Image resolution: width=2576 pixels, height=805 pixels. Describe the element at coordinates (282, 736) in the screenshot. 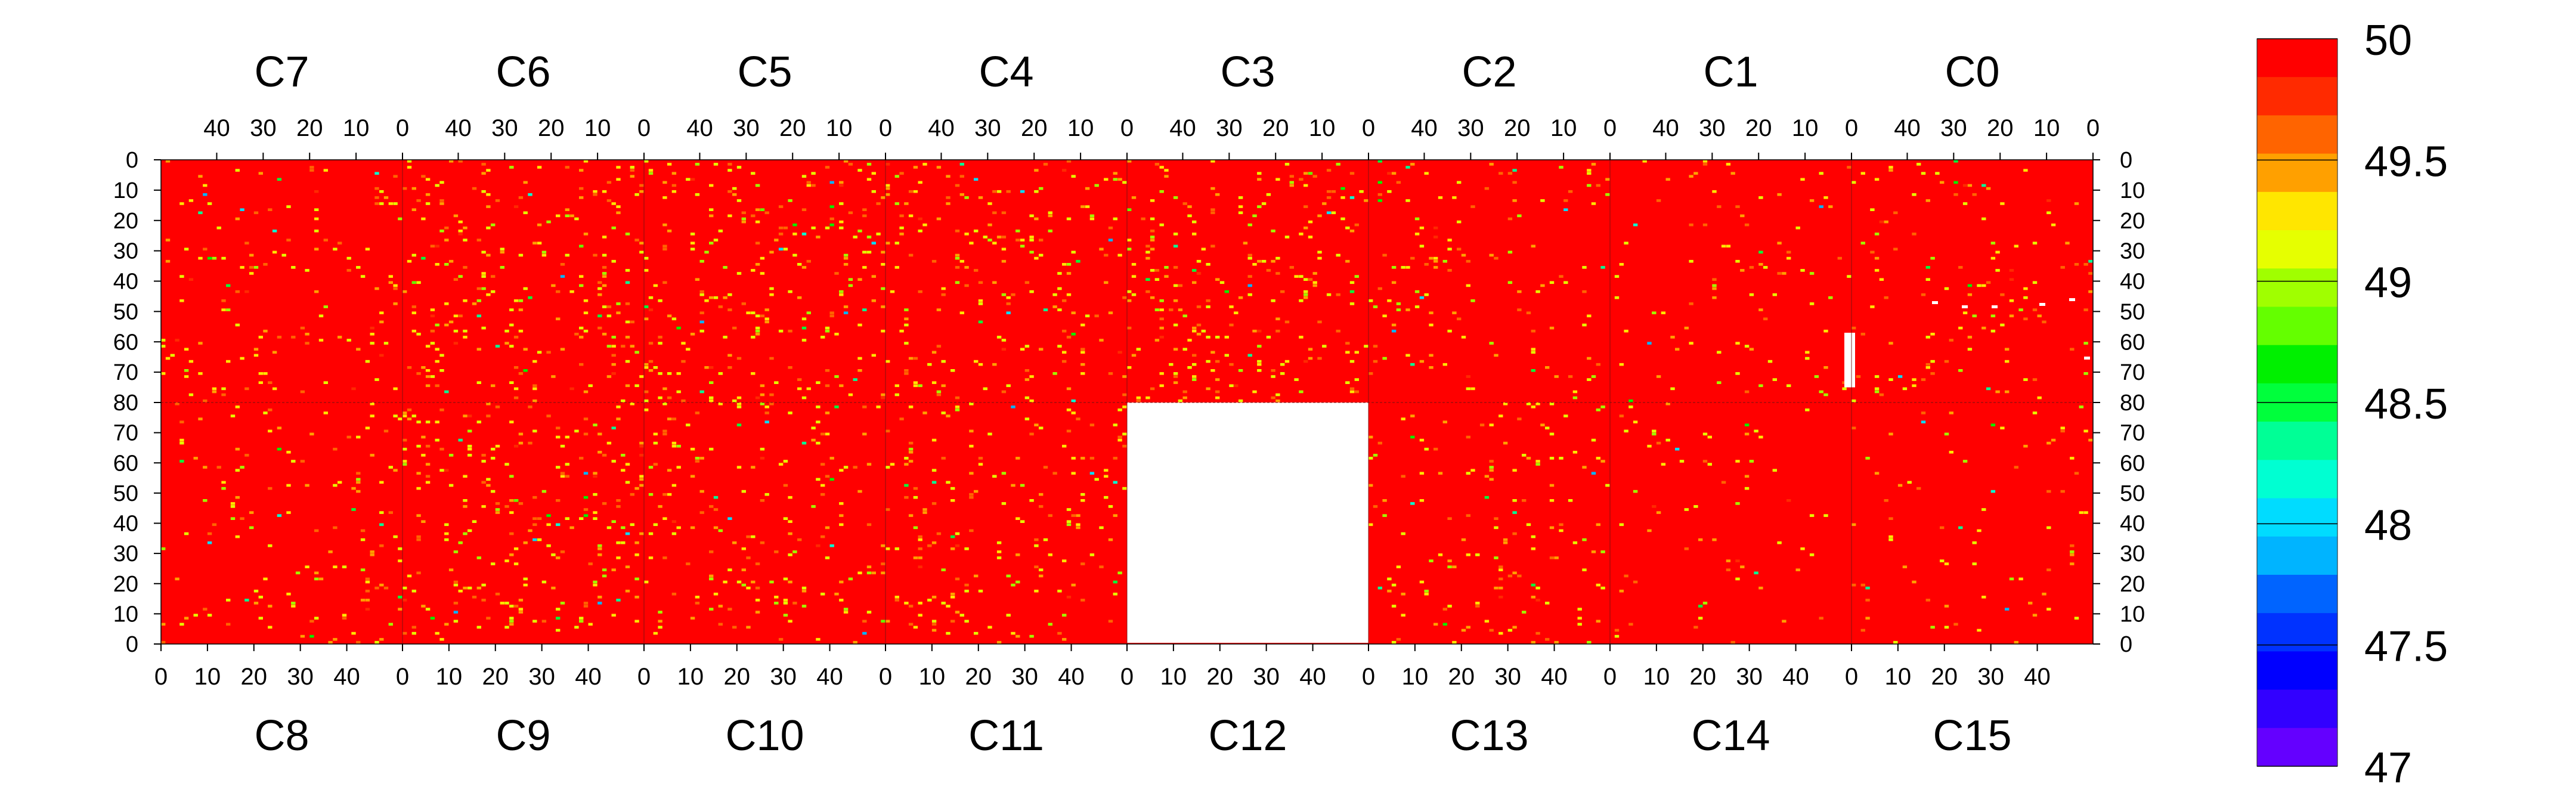

I see `chip-label-c8: C8` at that location.